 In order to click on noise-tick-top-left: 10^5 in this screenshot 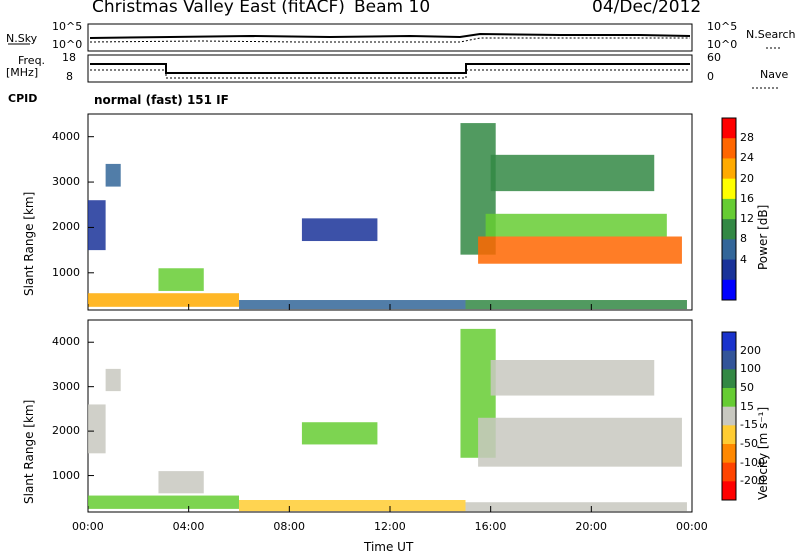, I will do `click(67, 26)`.